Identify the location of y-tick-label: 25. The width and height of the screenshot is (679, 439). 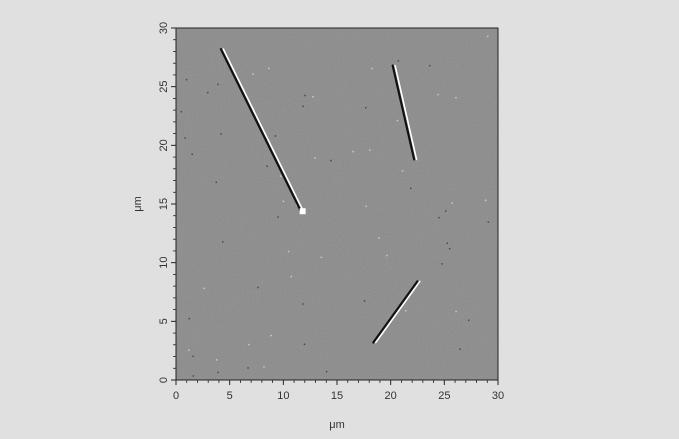
(164, 87).